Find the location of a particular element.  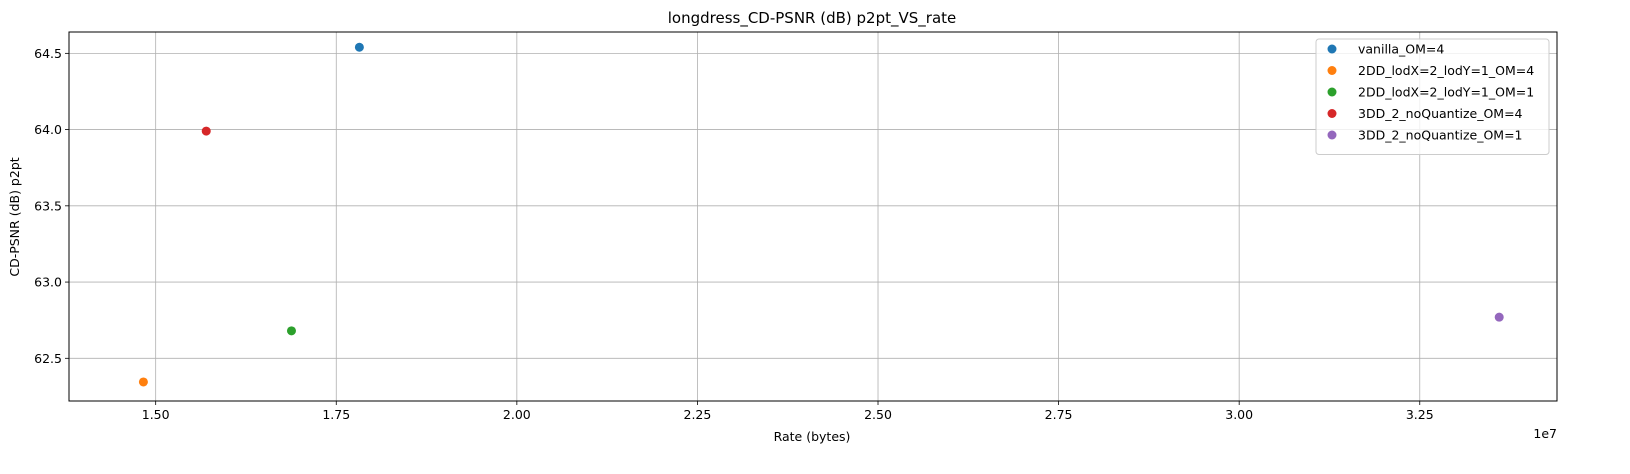

x-axis-label: Rate (bytes) is located at coordinates (812, 436).